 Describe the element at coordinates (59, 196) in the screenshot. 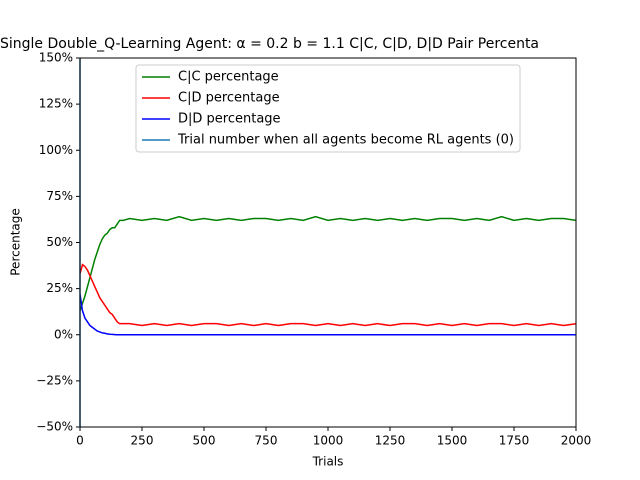

I see `y-tick-label: 75%` at that location.